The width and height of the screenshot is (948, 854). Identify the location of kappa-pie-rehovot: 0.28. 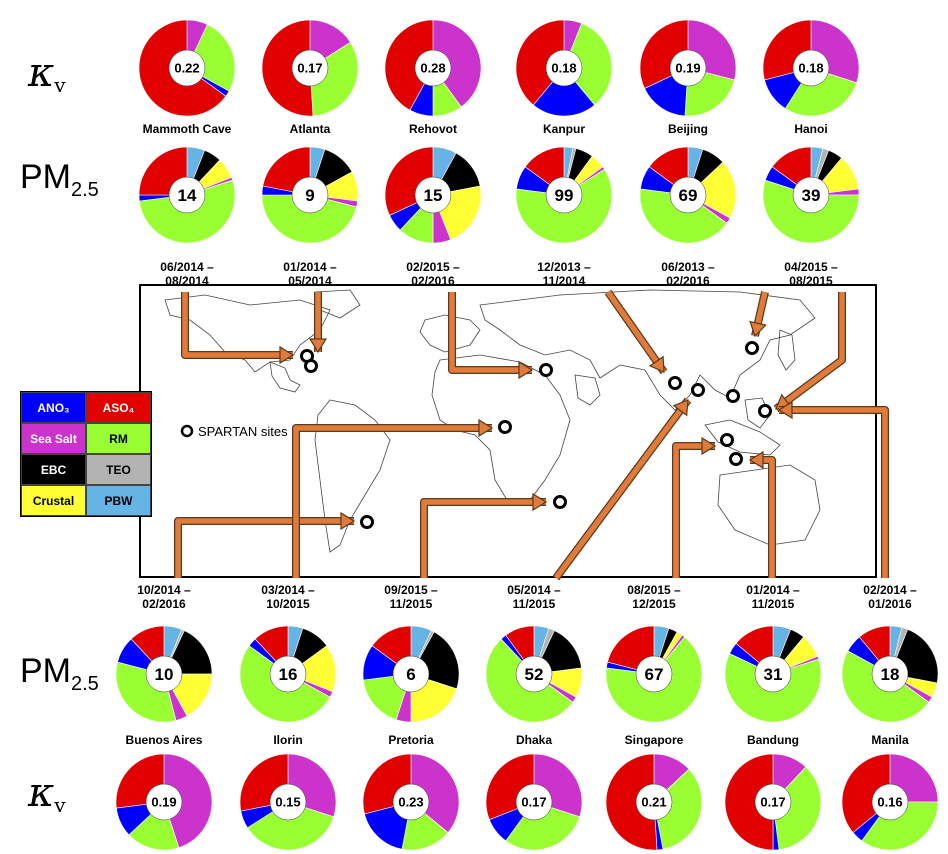
(433, 68).